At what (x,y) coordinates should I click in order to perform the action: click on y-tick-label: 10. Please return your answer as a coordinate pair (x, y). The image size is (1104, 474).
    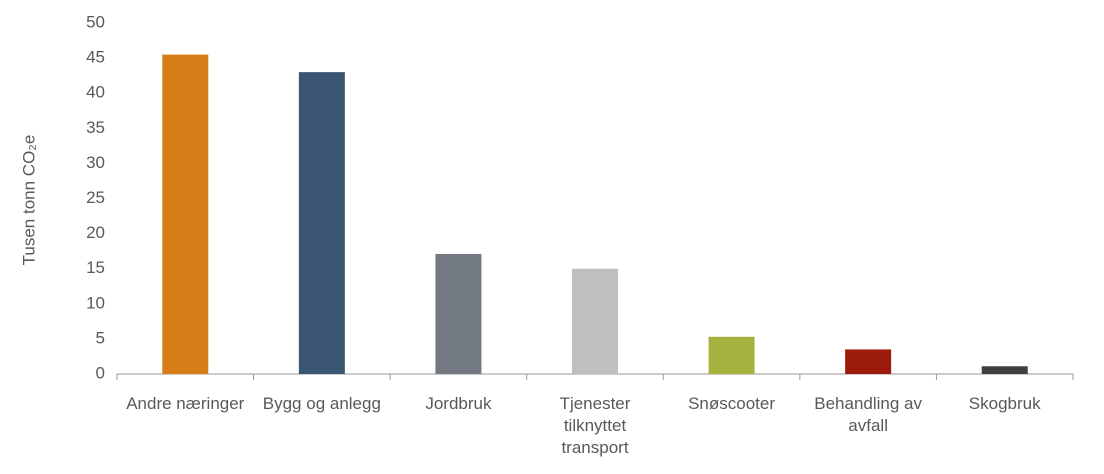
    Looking at the image, I should click on (95, 302).